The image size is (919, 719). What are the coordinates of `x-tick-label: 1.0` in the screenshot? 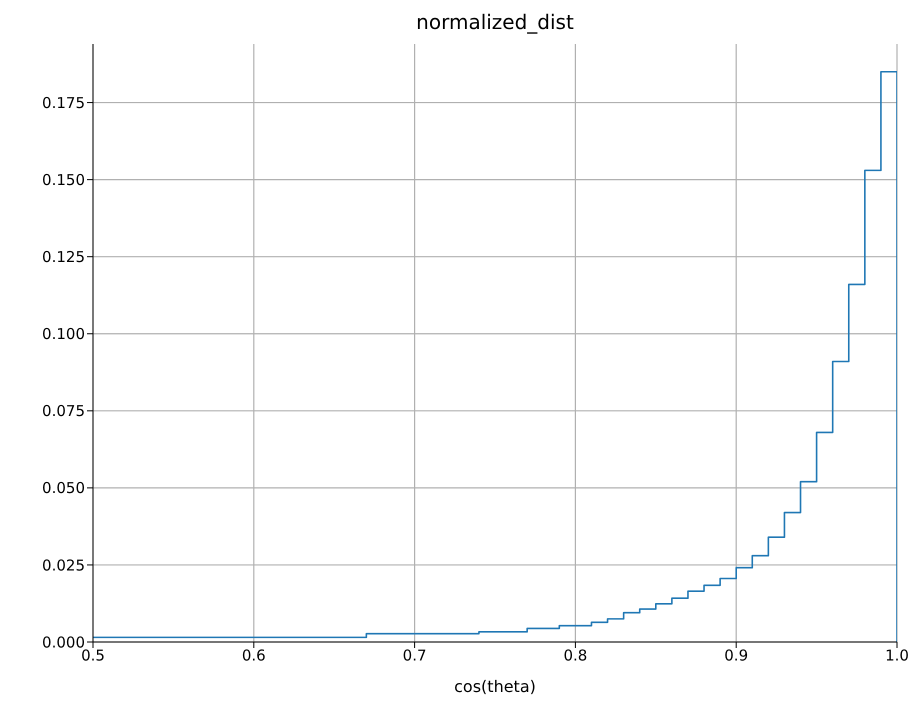 It's located at (897, 655).